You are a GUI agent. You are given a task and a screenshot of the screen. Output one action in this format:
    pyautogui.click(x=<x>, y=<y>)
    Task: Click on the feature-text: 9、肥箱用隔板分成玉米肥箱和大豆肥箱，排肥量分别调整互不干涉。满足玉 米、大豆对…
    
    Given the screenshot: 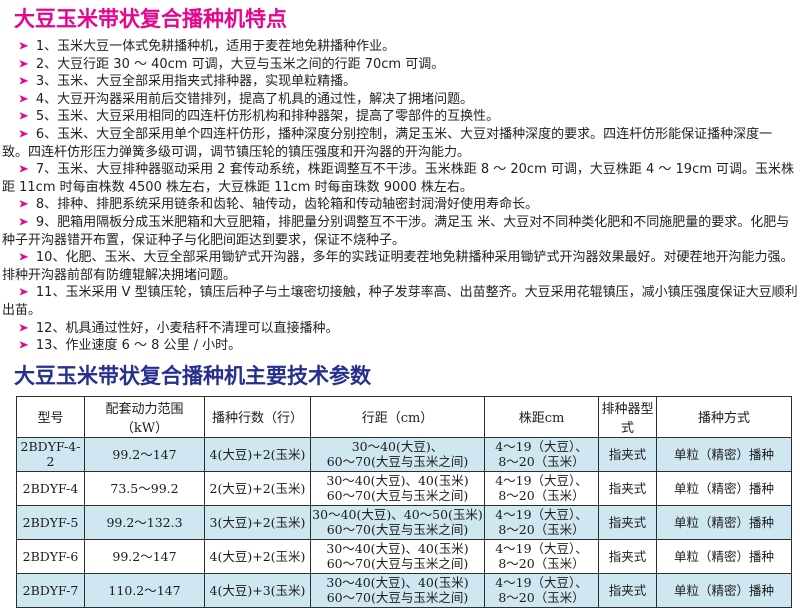 What is the action you would take?
    pyautogui.click(x=396, y=231)
    